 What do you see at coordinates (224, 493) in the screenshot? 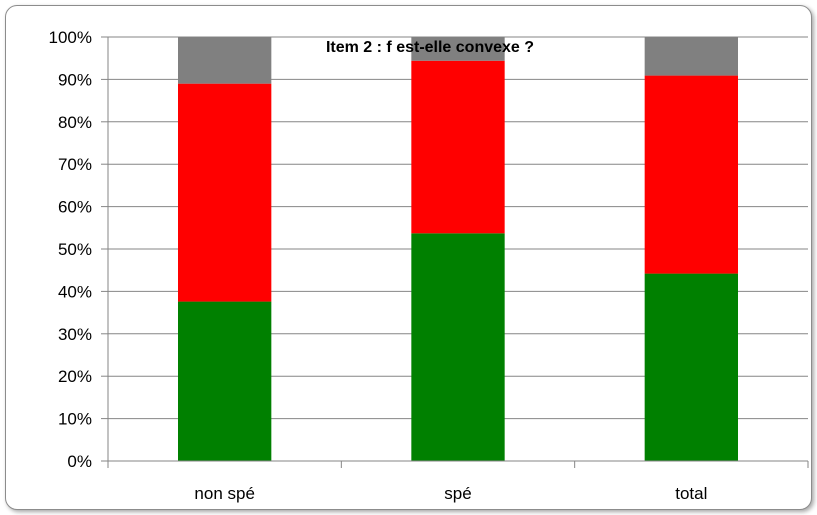
I see `x-tick-label: non spé` at bounding box center [224, 493].